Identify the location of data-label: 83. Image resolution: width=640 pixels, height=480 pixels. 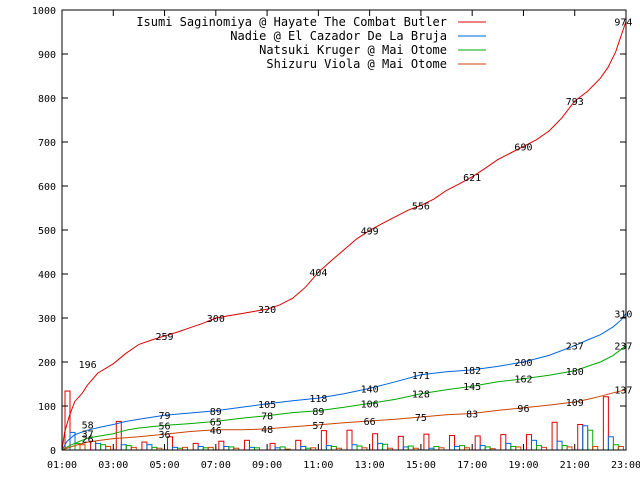
(472, 414).